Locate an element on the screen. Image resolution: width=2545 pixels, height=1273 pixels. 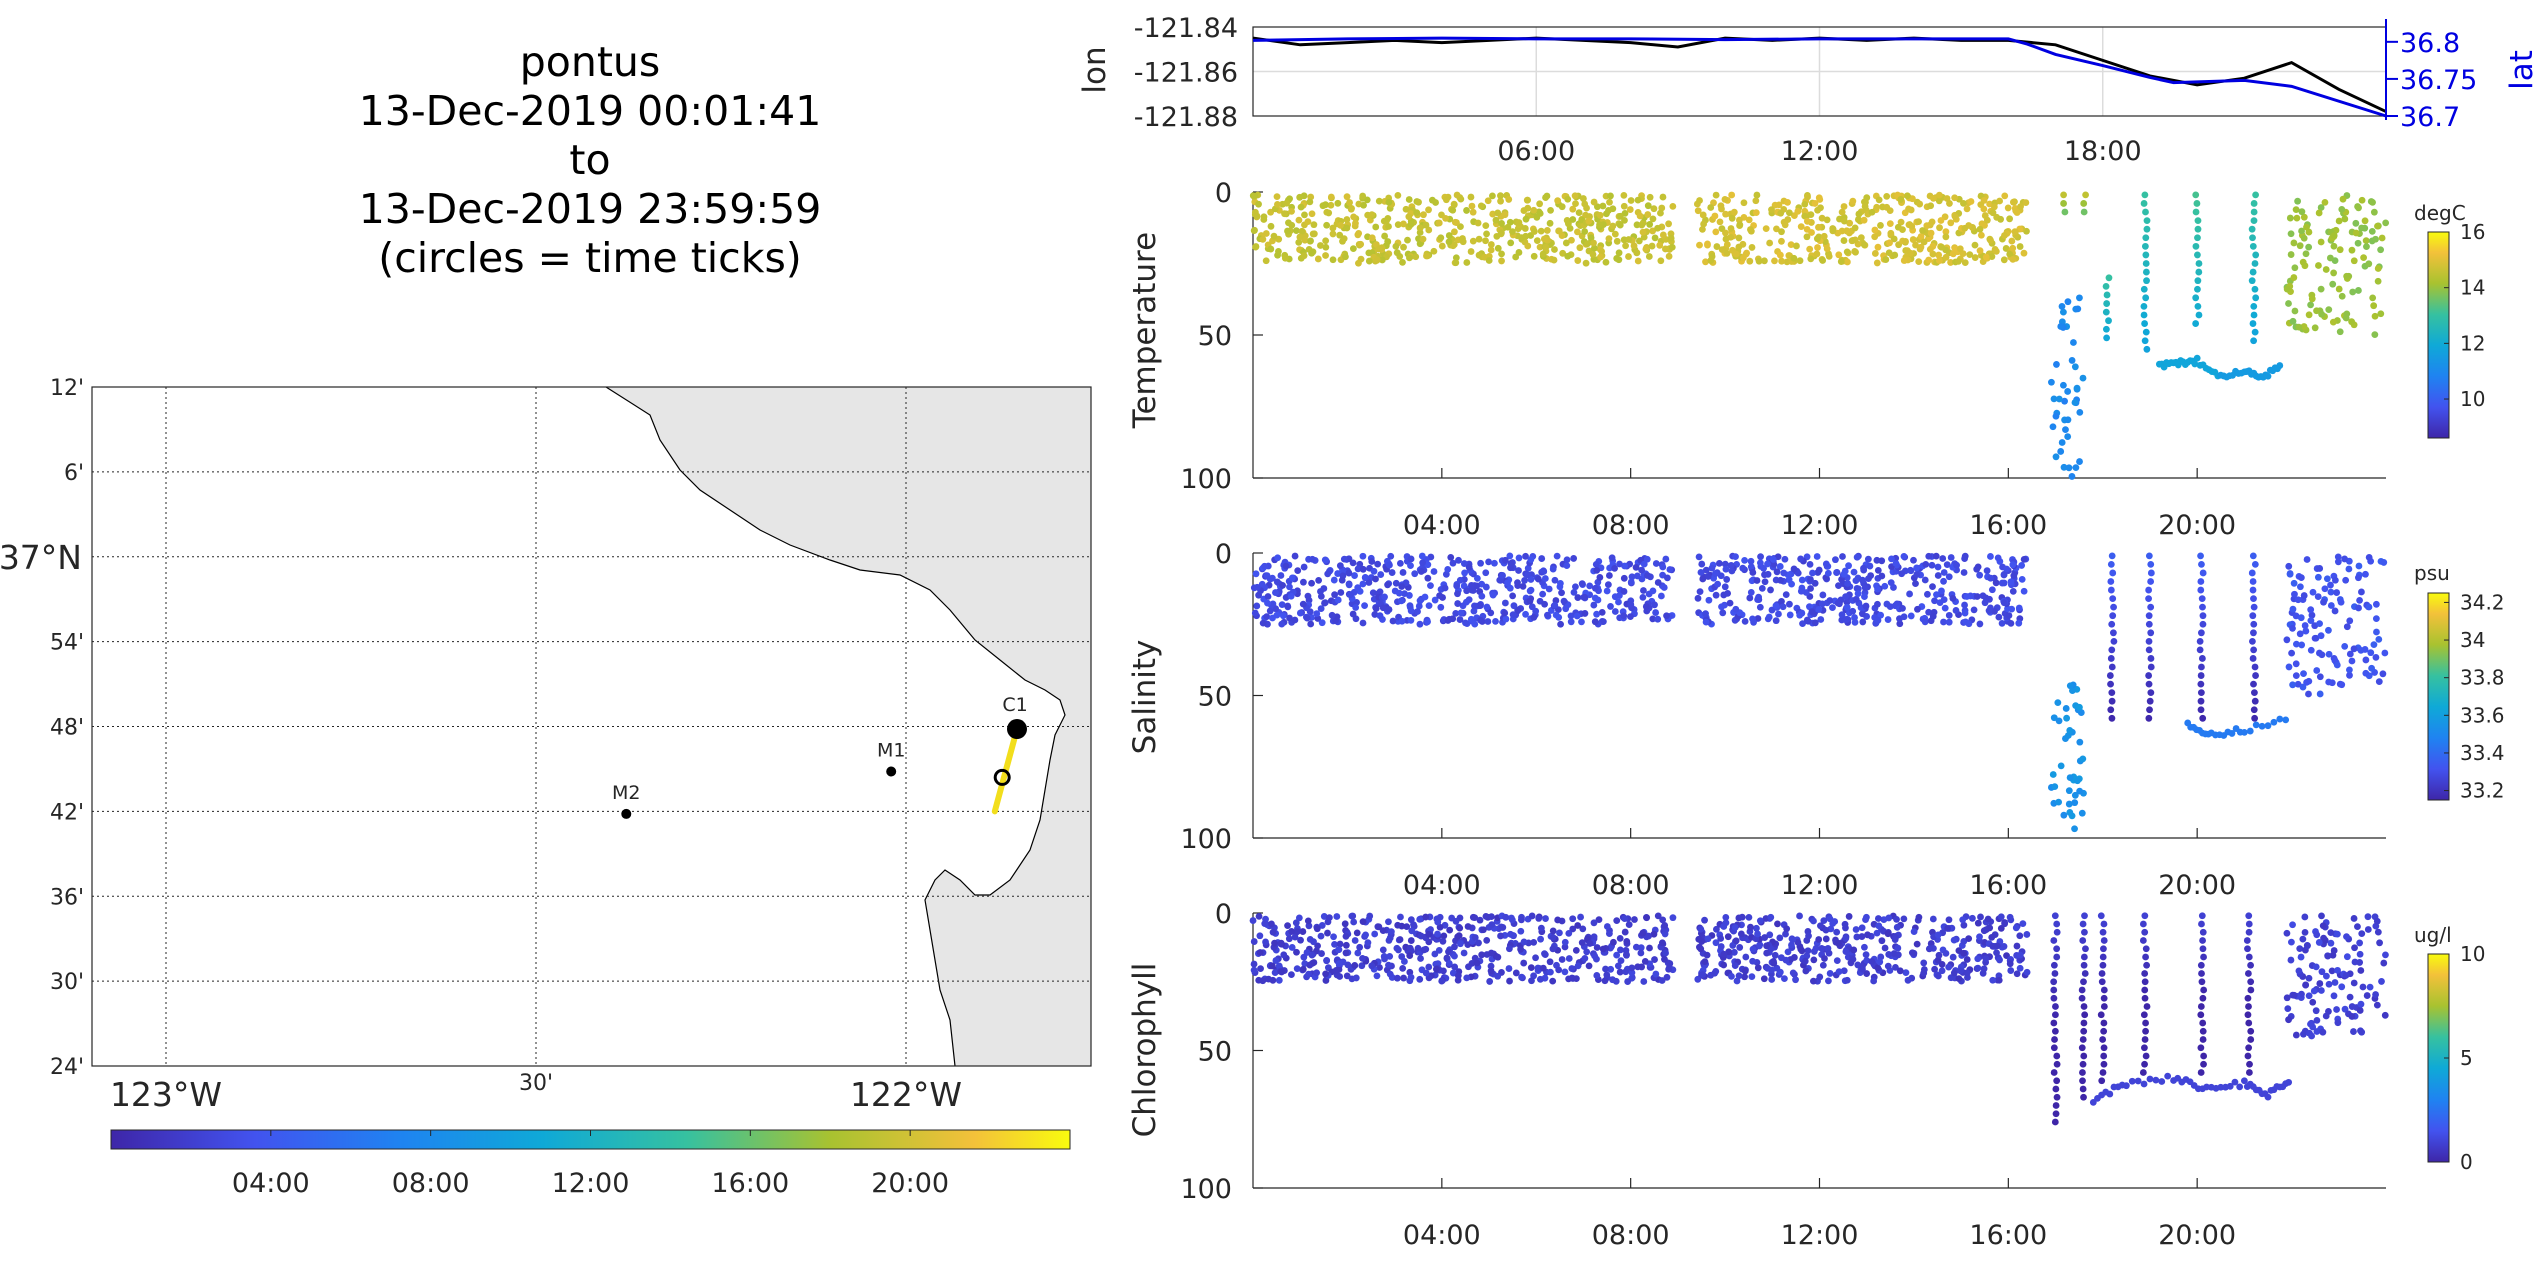
salinity-x-tick-label: 20:00 is located at coordinates (2197, 885).